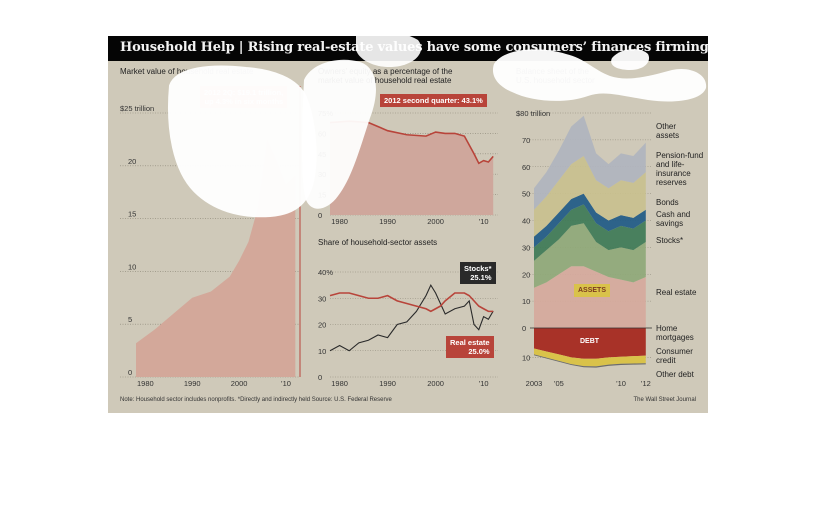  What do you see at coordinates (385, 80) in the screenshot?
I see `equity-title-line: market value of household real estate` at bounding box center [385, 80].